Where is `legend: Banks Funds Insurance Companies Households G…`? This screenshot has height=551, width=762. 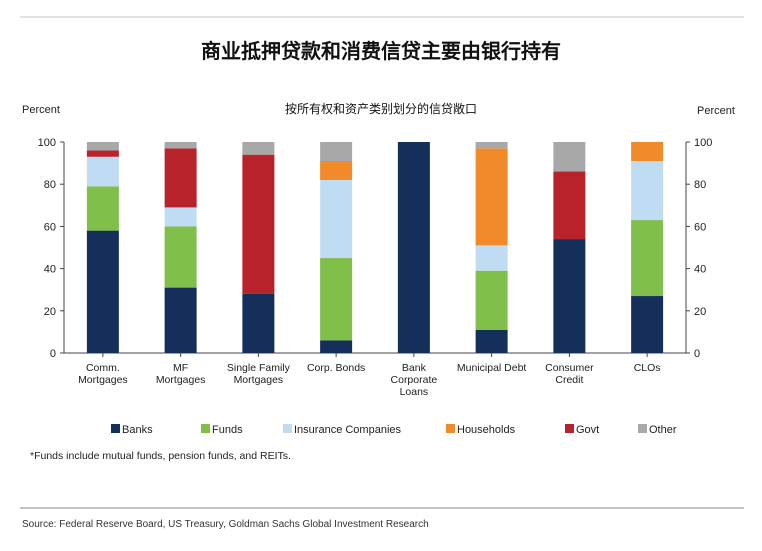
legend: Banks Funds Insurance Companies Households G… is located at coordinates (394, 430).